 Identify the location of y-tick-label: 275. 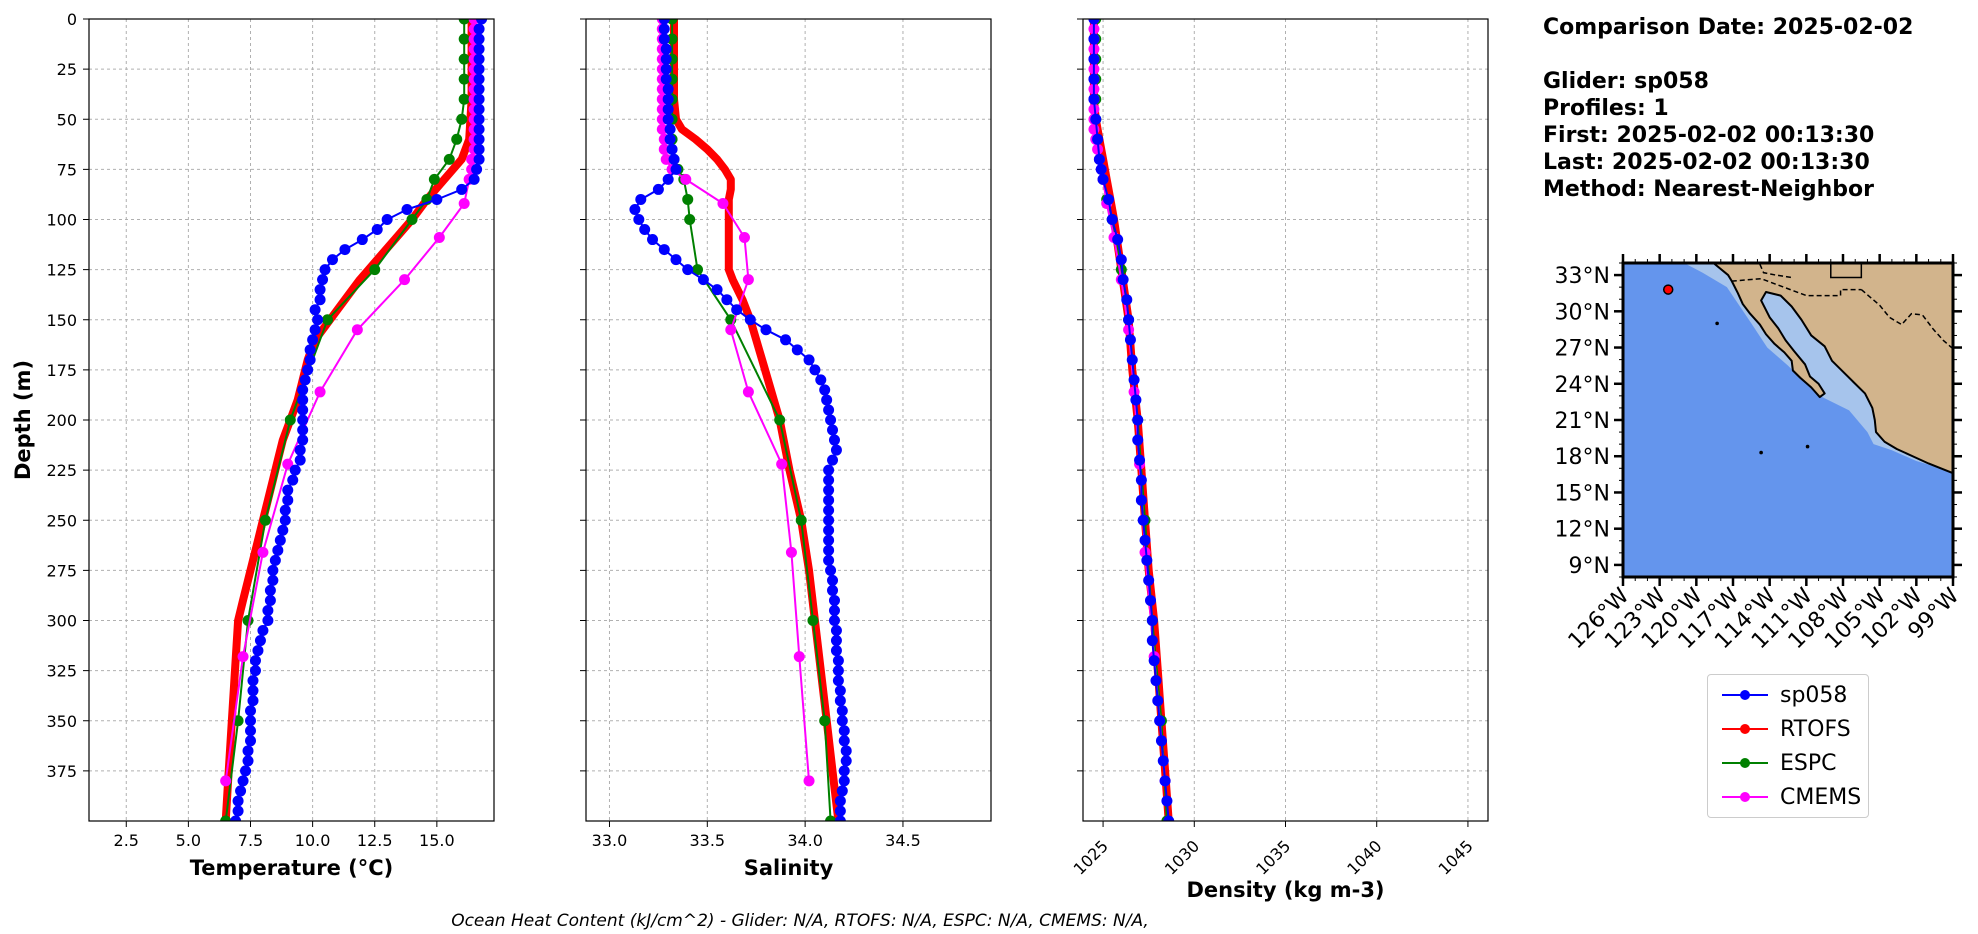
(61, 570).